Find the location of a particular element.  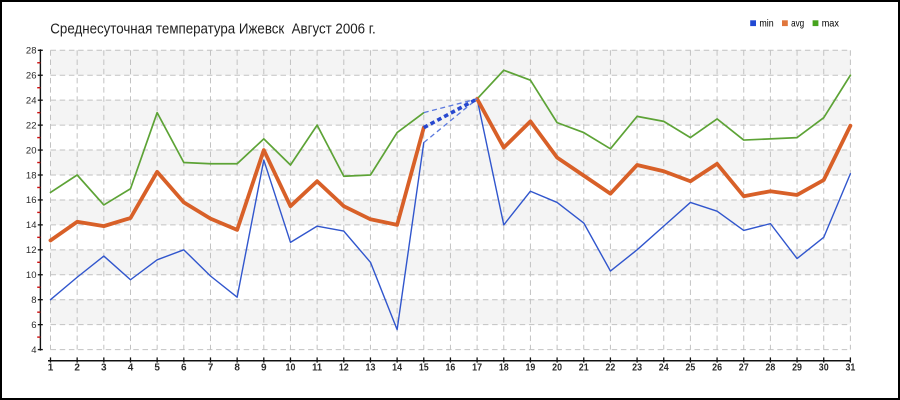

svg-text: 29 is located at coordinates (797, 367).